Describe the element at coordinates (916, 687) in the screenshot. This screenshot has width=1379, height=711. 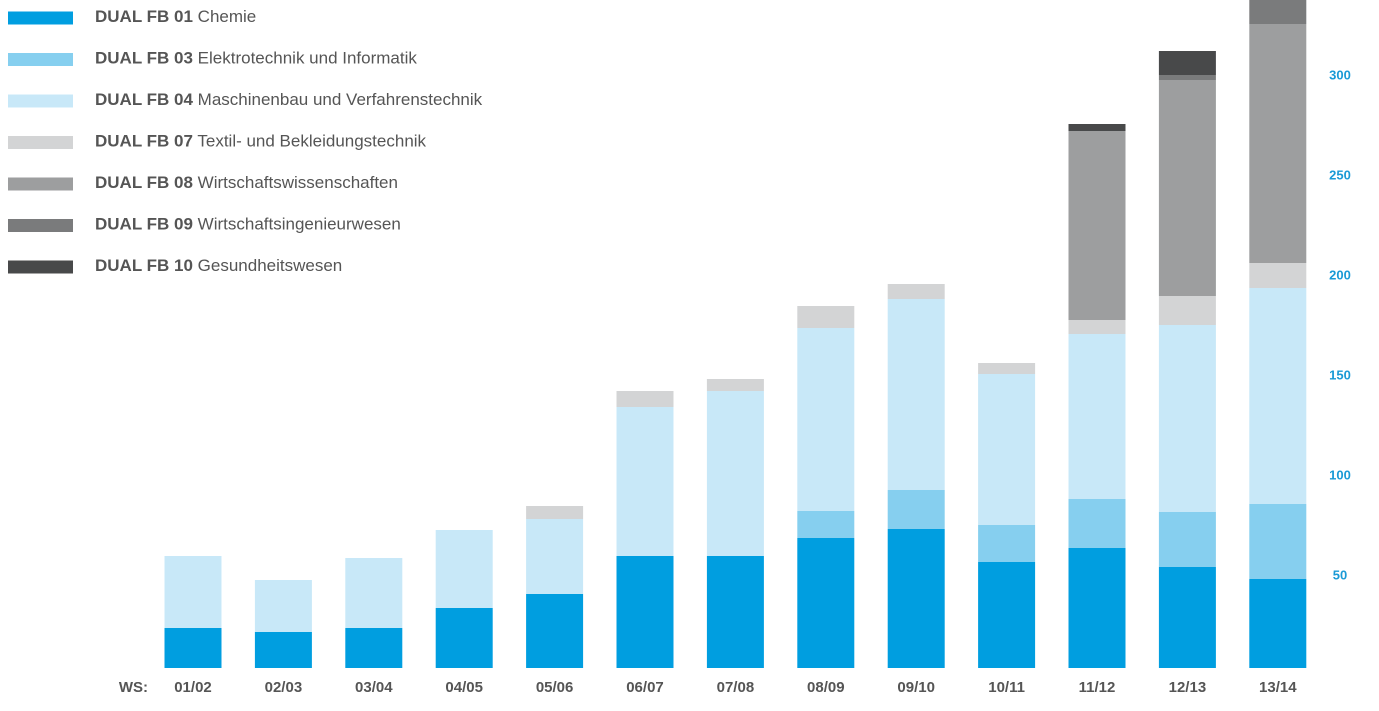
I see `x-tick-label: 09/10` at that location.